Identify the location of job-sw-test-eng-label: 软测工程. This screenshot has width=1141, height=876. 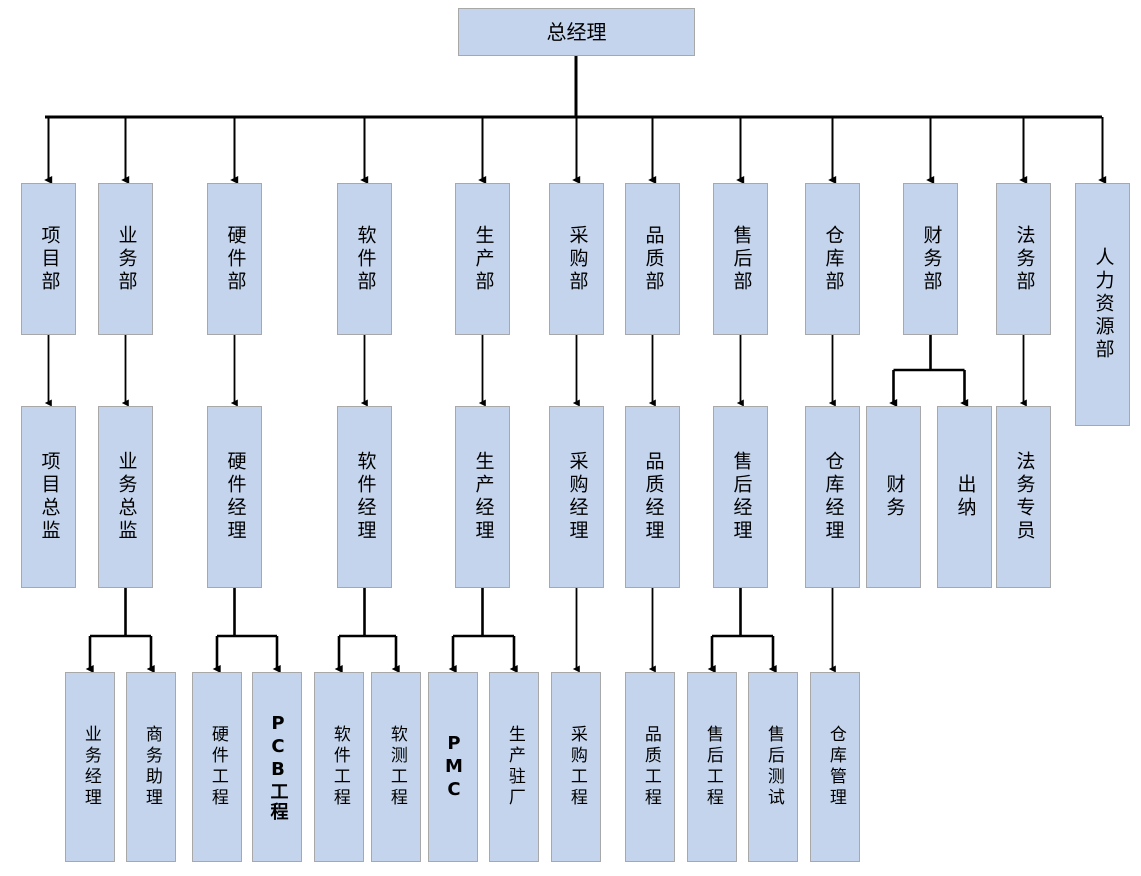
(396, 767).